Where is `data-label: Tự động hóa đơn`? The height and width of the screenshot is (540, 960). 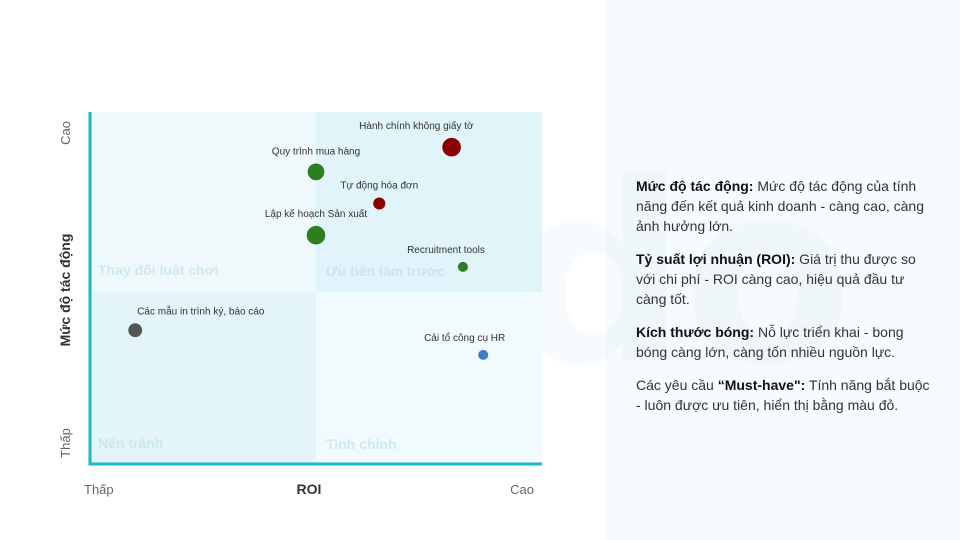 data-label: Tự động hóa đơn is located at coordinates (379, 185).